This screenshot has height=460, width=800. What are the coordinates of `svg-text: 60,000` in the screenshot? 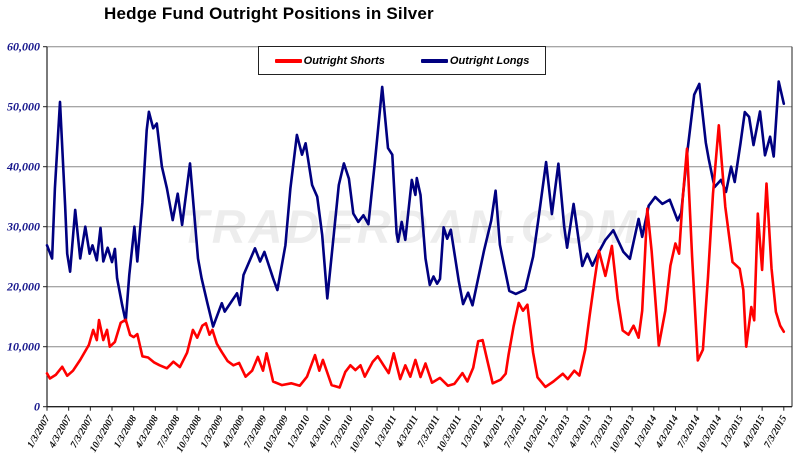 It's located at (23, 47).